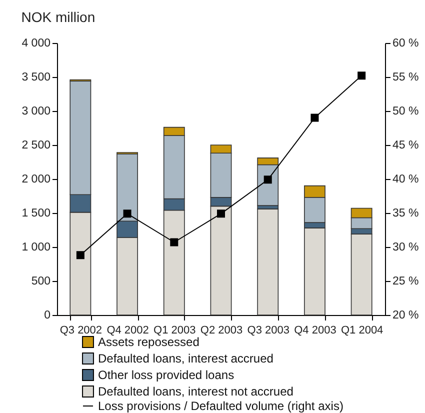 The width and height of the screenshot is (425, 413). Describe the element at coordinates (36, 44) in the screenshot. I see `y-tick-label: 4 000` at that location.